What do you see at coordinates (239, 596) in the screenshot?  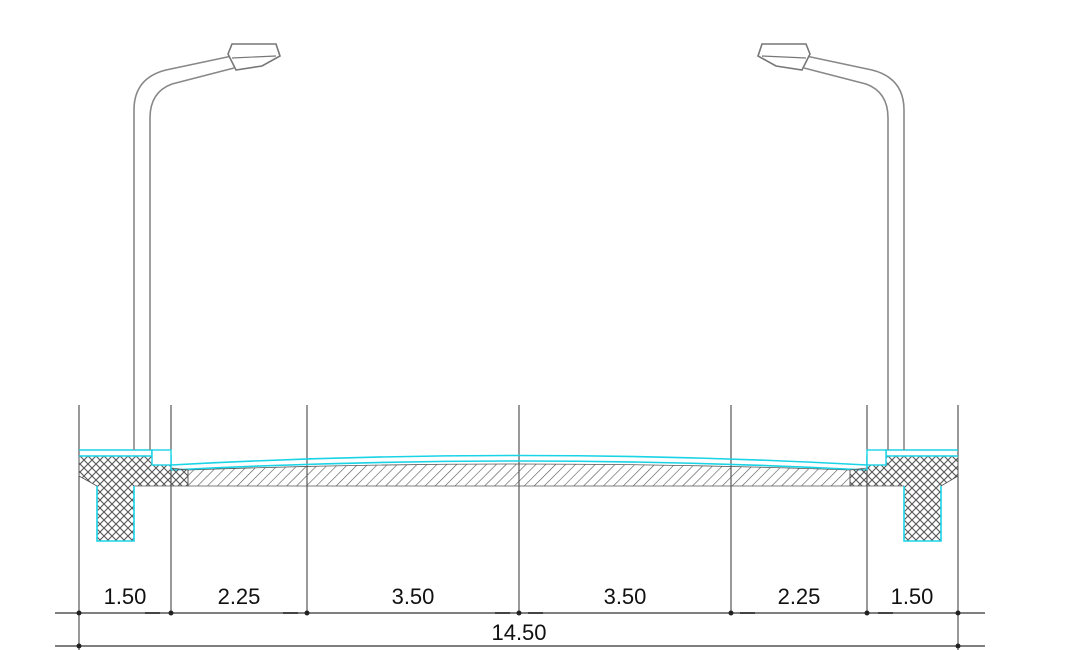 I see `dim-shoulder-left: 2.25` at bounding box center [239, 596].